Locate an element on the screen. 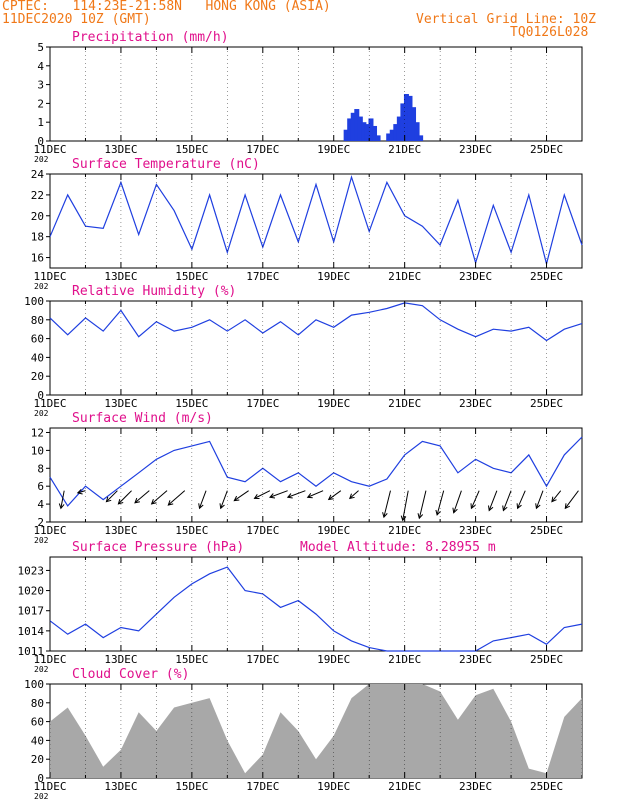  header-code: TQ0126L028 is located at coordinates (549, 32).